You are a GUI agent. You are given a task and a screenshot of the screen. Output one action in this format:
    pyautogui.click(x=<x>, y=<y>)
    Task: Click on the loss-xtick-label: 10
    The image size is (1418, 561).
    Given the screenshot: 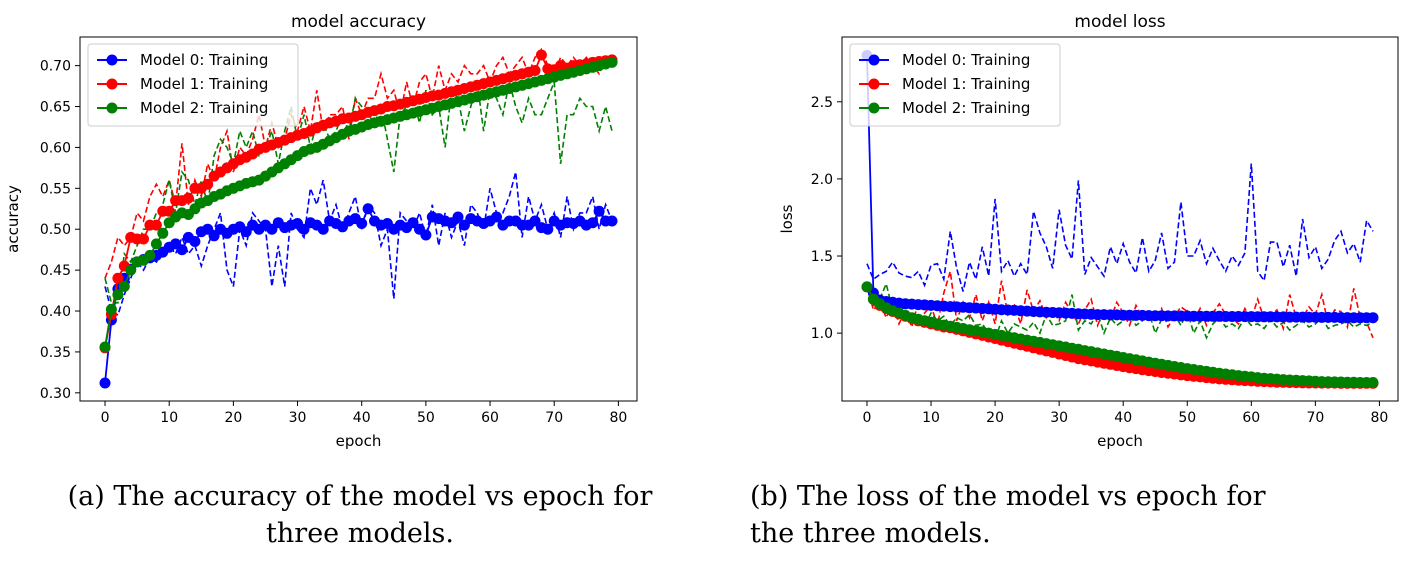 What is the action you would take?
    pyautogui.click(x=931, y=418)
    